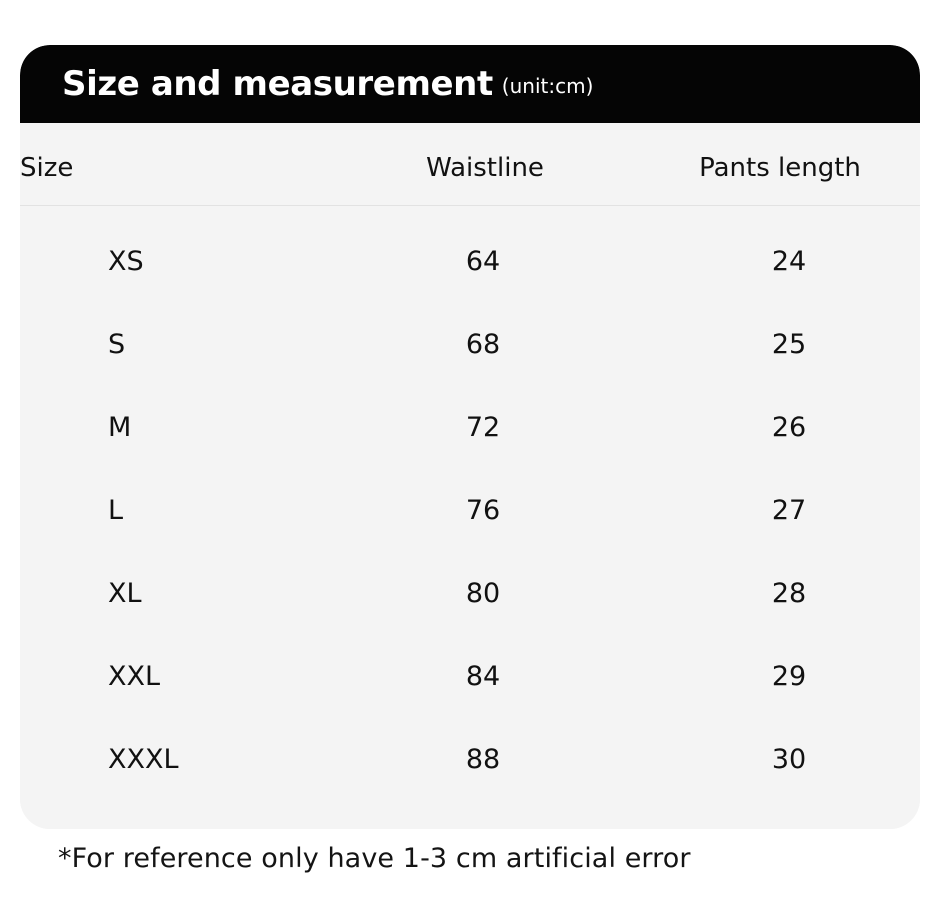 The image size is (940, 915). Describe the element at coordinates (126, 261) in the screenshot. I see `cell-size: XS` at that location.